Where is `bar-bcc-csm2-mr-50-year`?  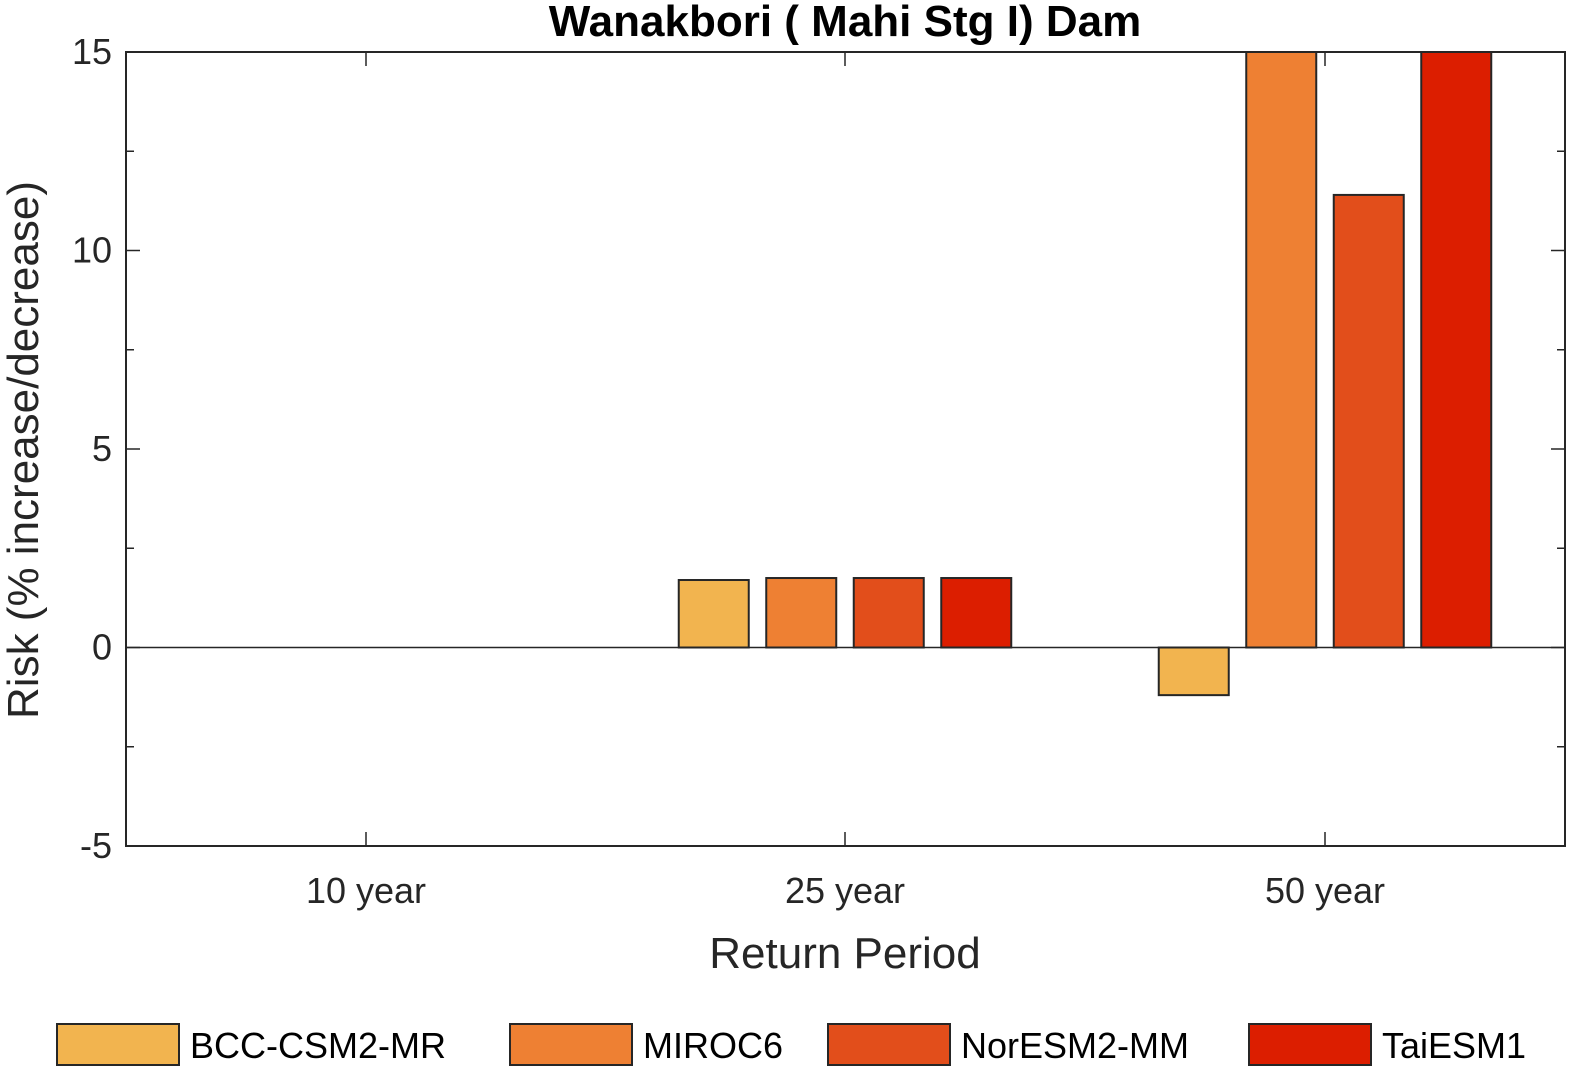
bar-bcc-csm2-mr-50-year is located at coordinates (1193, 671).